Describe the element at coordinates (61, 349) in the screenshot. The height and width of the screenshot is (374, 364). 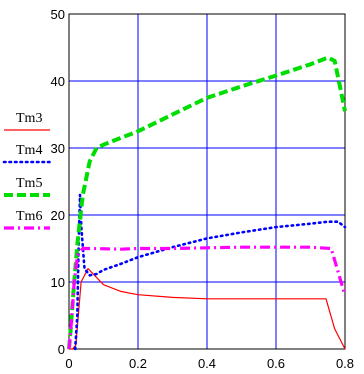
I see `y-tick-label: 0` at that location.